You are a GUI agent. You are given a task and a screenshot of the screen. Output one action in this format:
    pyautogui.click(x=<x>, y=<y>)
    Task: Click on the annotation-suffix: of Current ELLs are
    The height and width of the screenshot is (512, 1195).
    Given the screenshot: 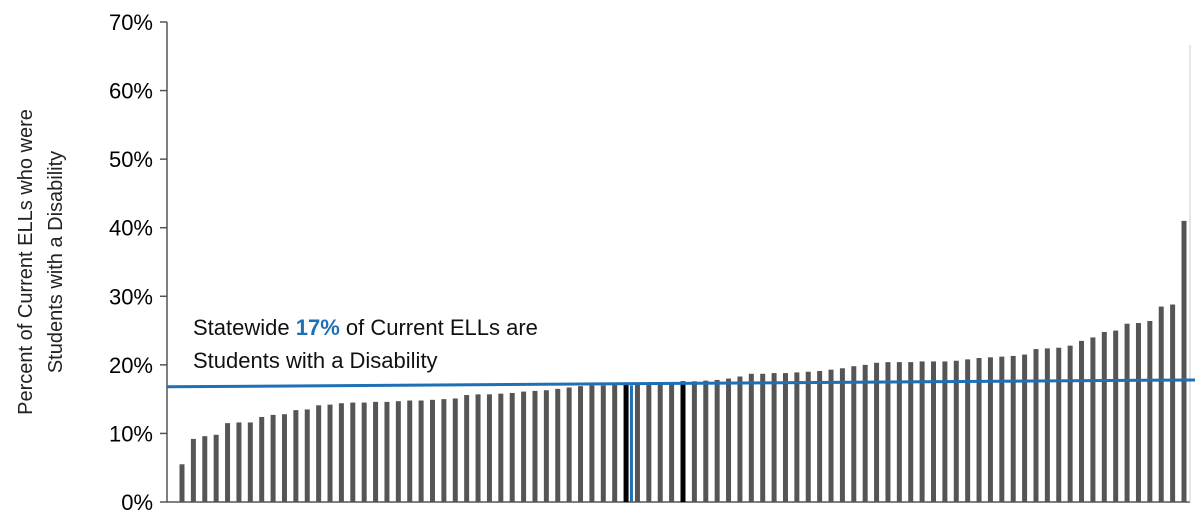 What is the action you would take?
    pyautogui.click(x=439, y=327)
    